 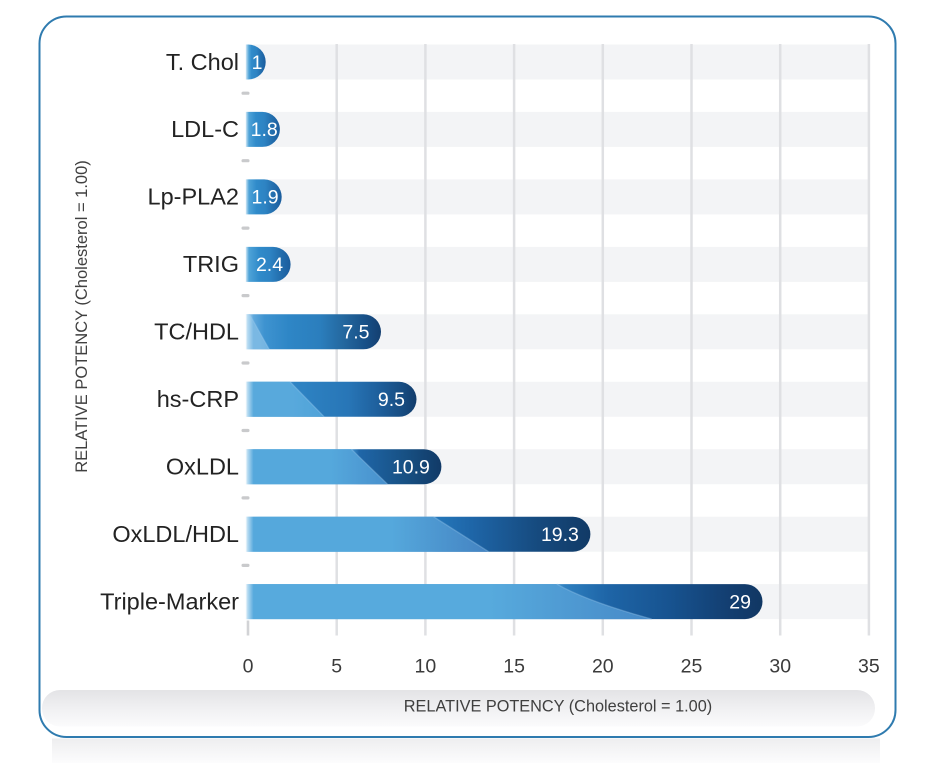 I want to click on svg-text: 20, so click(x=603, y=667).